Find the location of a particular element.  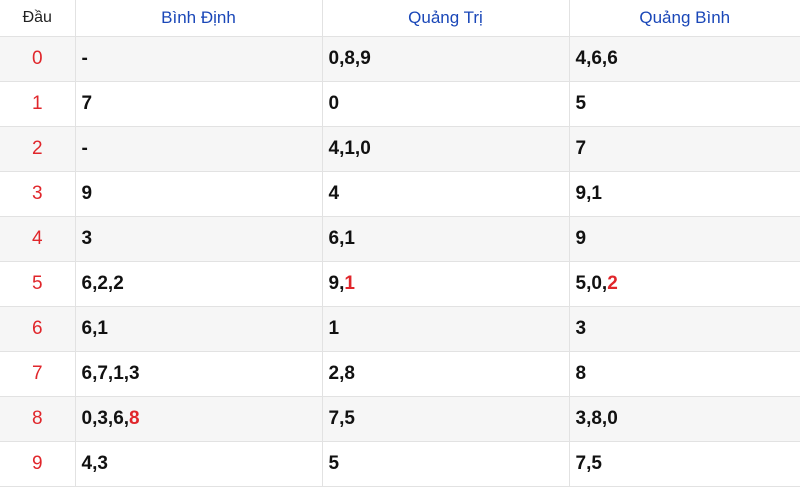

head-digit: 5 is located at coordinates (38, 284).